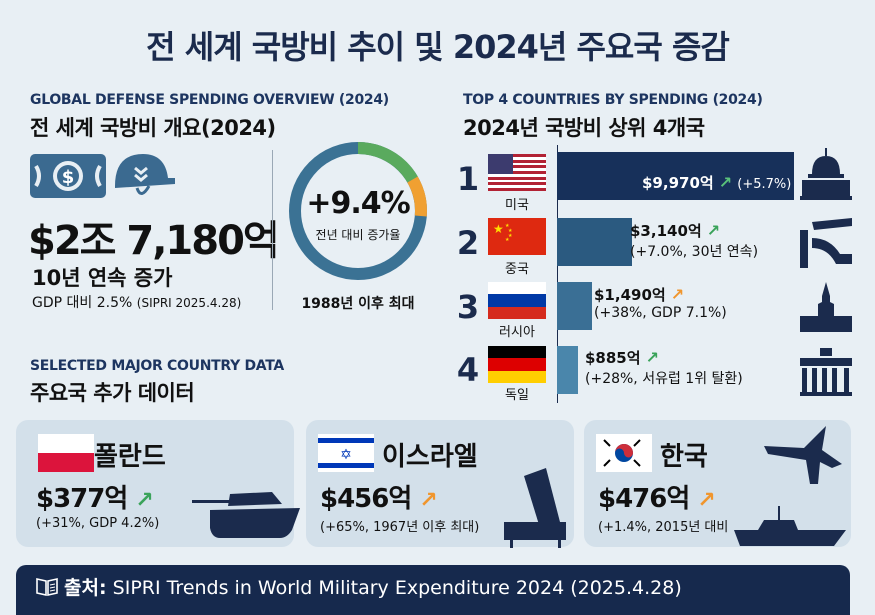 The image size is (875, 615). I want to click on missile-launcher-icon, so click(535, 510).